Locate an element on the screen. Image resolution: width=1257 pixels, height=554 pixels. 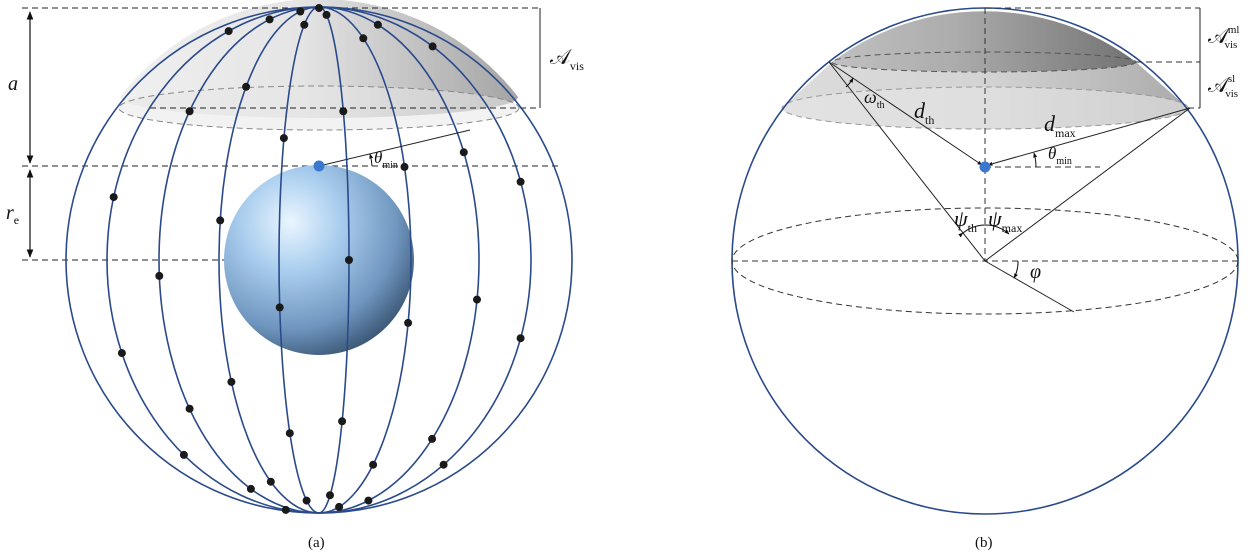
label-theta-min-a: θmin is located at coordinates (386, 159).